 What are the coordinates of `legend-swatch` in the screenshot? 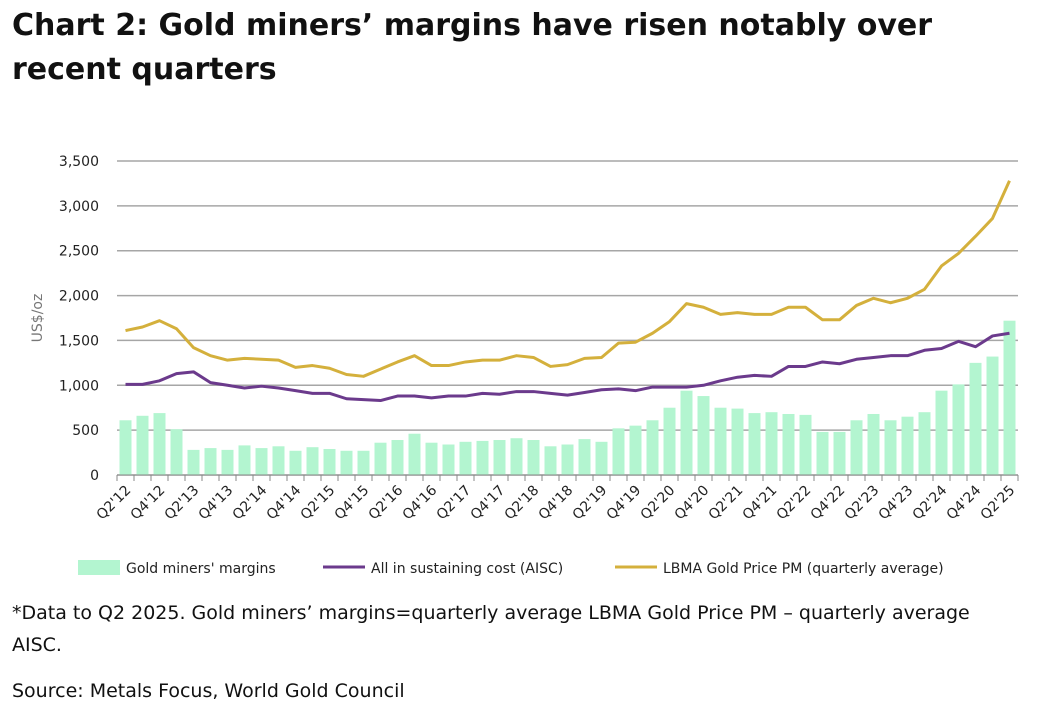 It's located at (99, 567).